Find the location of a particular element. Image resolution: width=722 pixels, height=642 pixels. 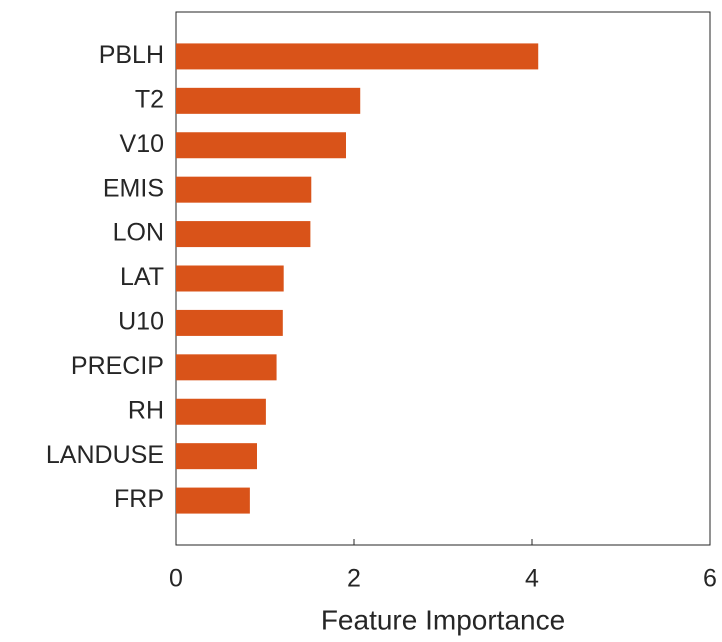

y-tick-label: LON is located at coordinates (138, 233).